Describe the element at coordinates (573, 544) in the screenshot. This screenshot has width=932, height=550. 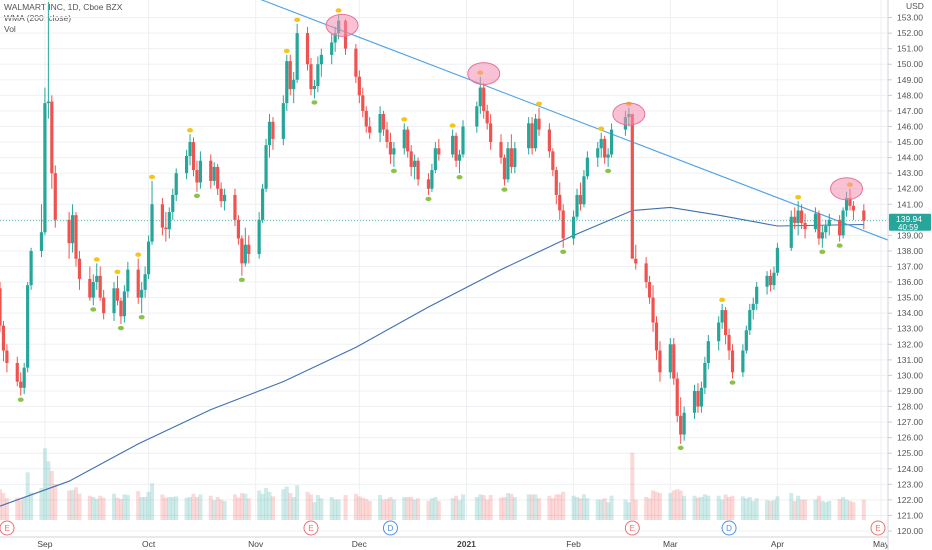
I see `time-tick-label: Feb` at that location.